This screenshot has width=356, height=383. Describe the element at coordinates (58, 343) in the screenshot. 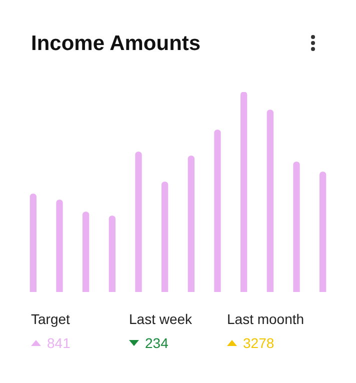

I see `text: 841` at that location.